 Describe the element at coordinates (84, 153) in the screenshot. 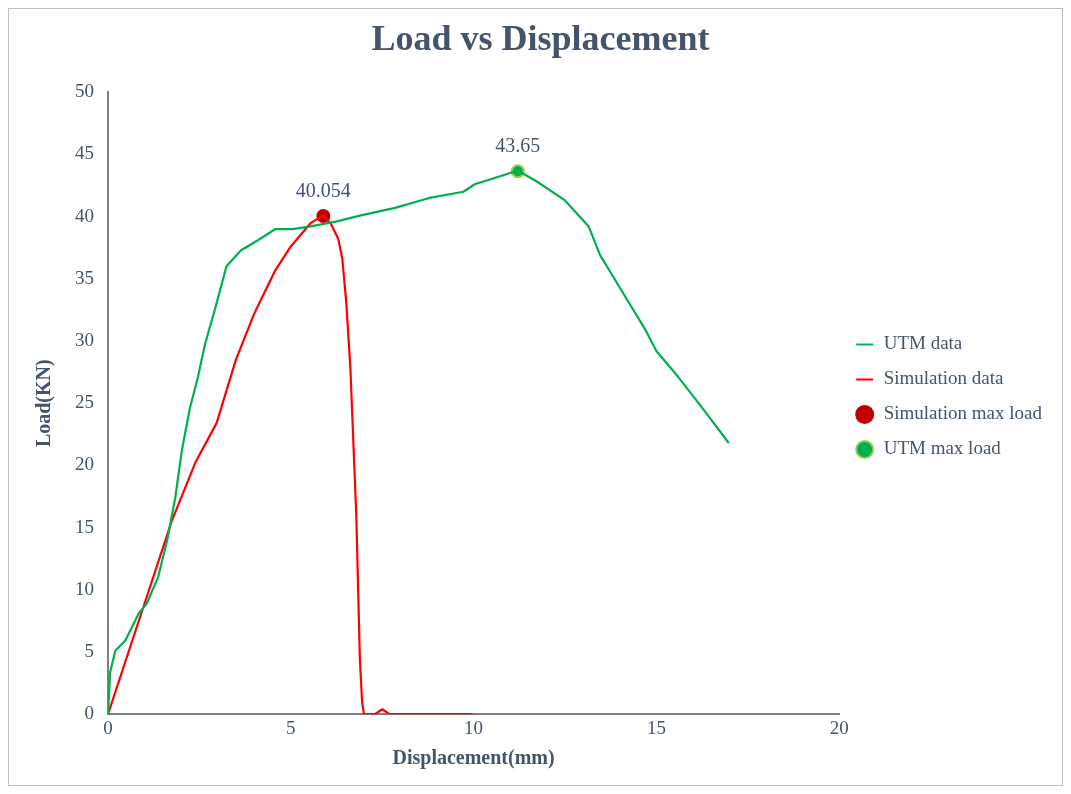

I see `y-tick-label: 45` at that location.